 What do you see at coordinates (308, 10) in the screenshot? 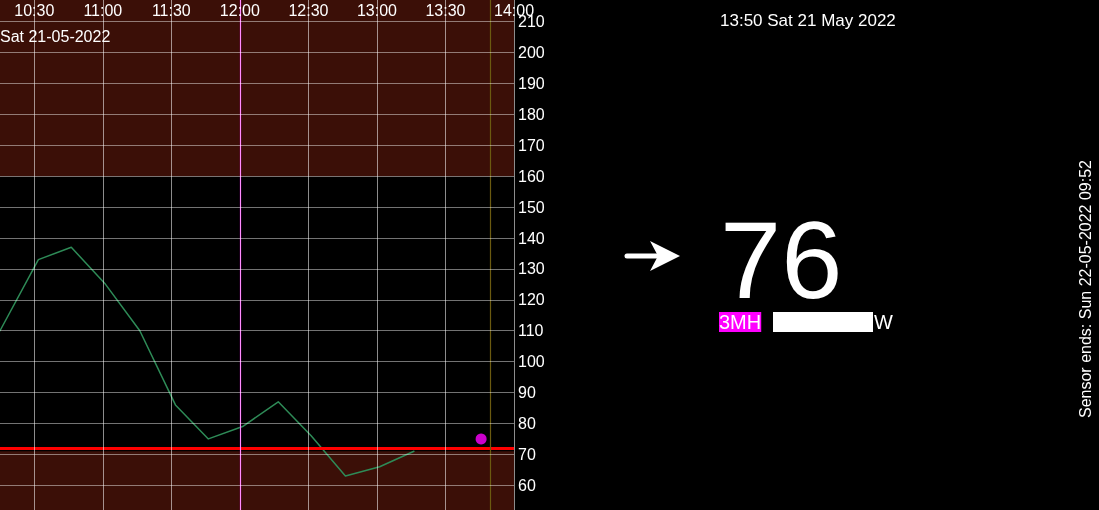
I see `x-tick-label: 12:30` at bounding box center [308, 10].